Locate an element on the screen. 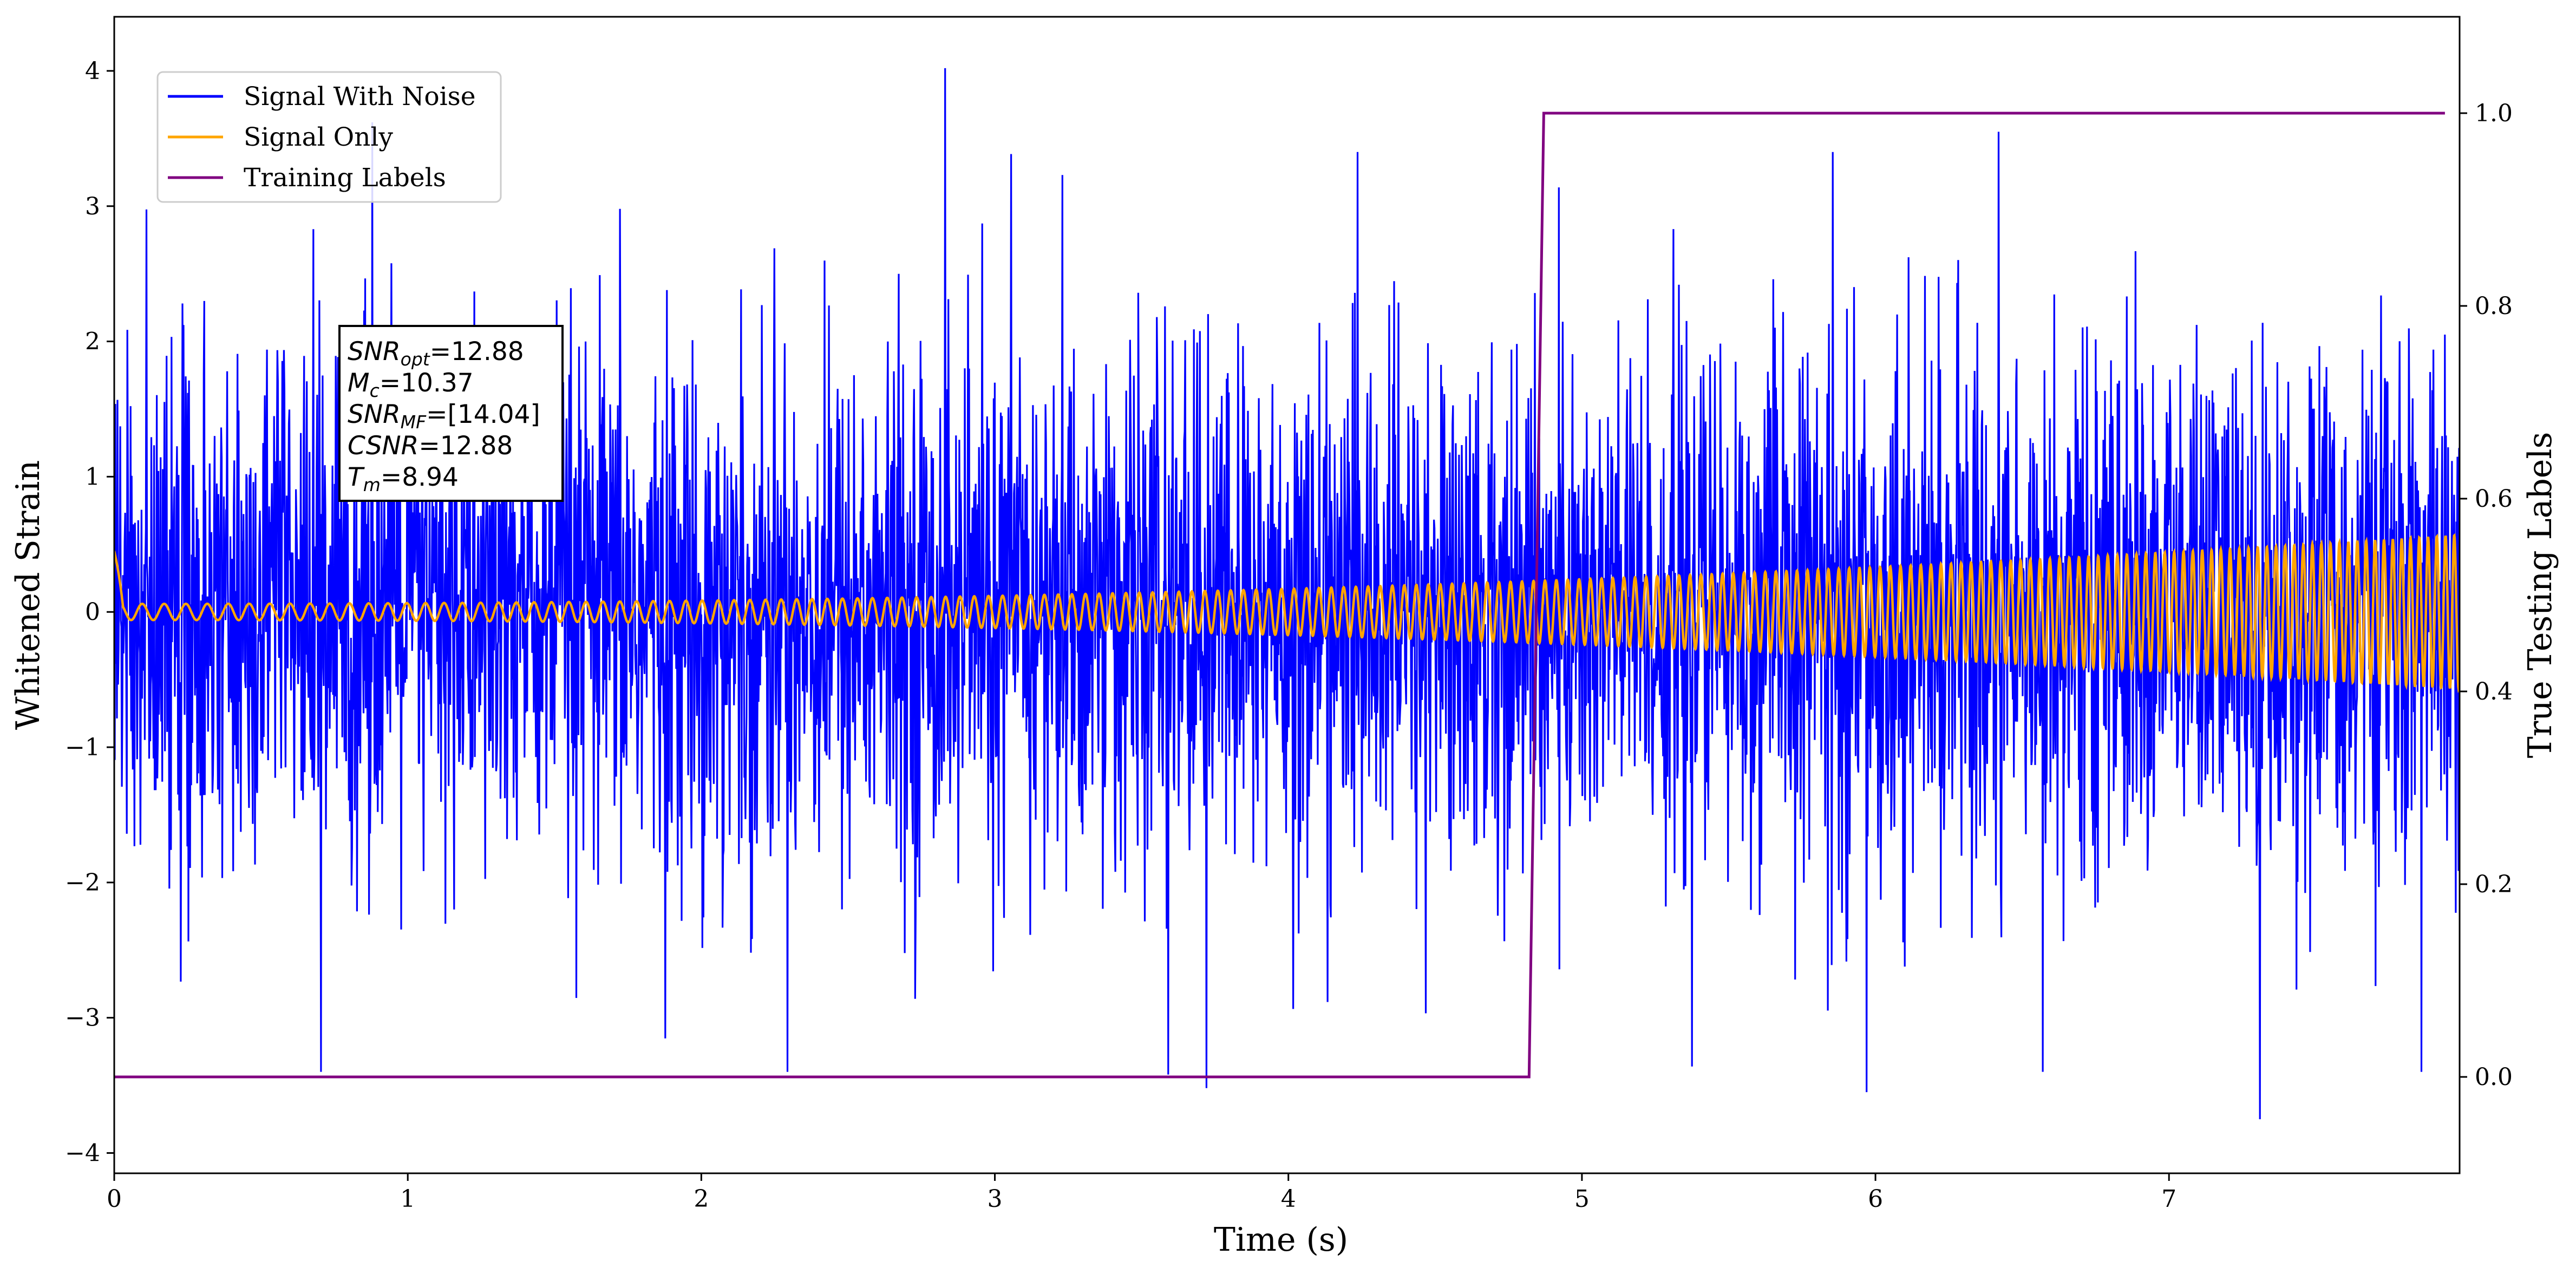 Image resolution: width=2576 pixels, height=1274 pixels. y-right-tick-label: 0.4 is located at coordinates (2494, 691).